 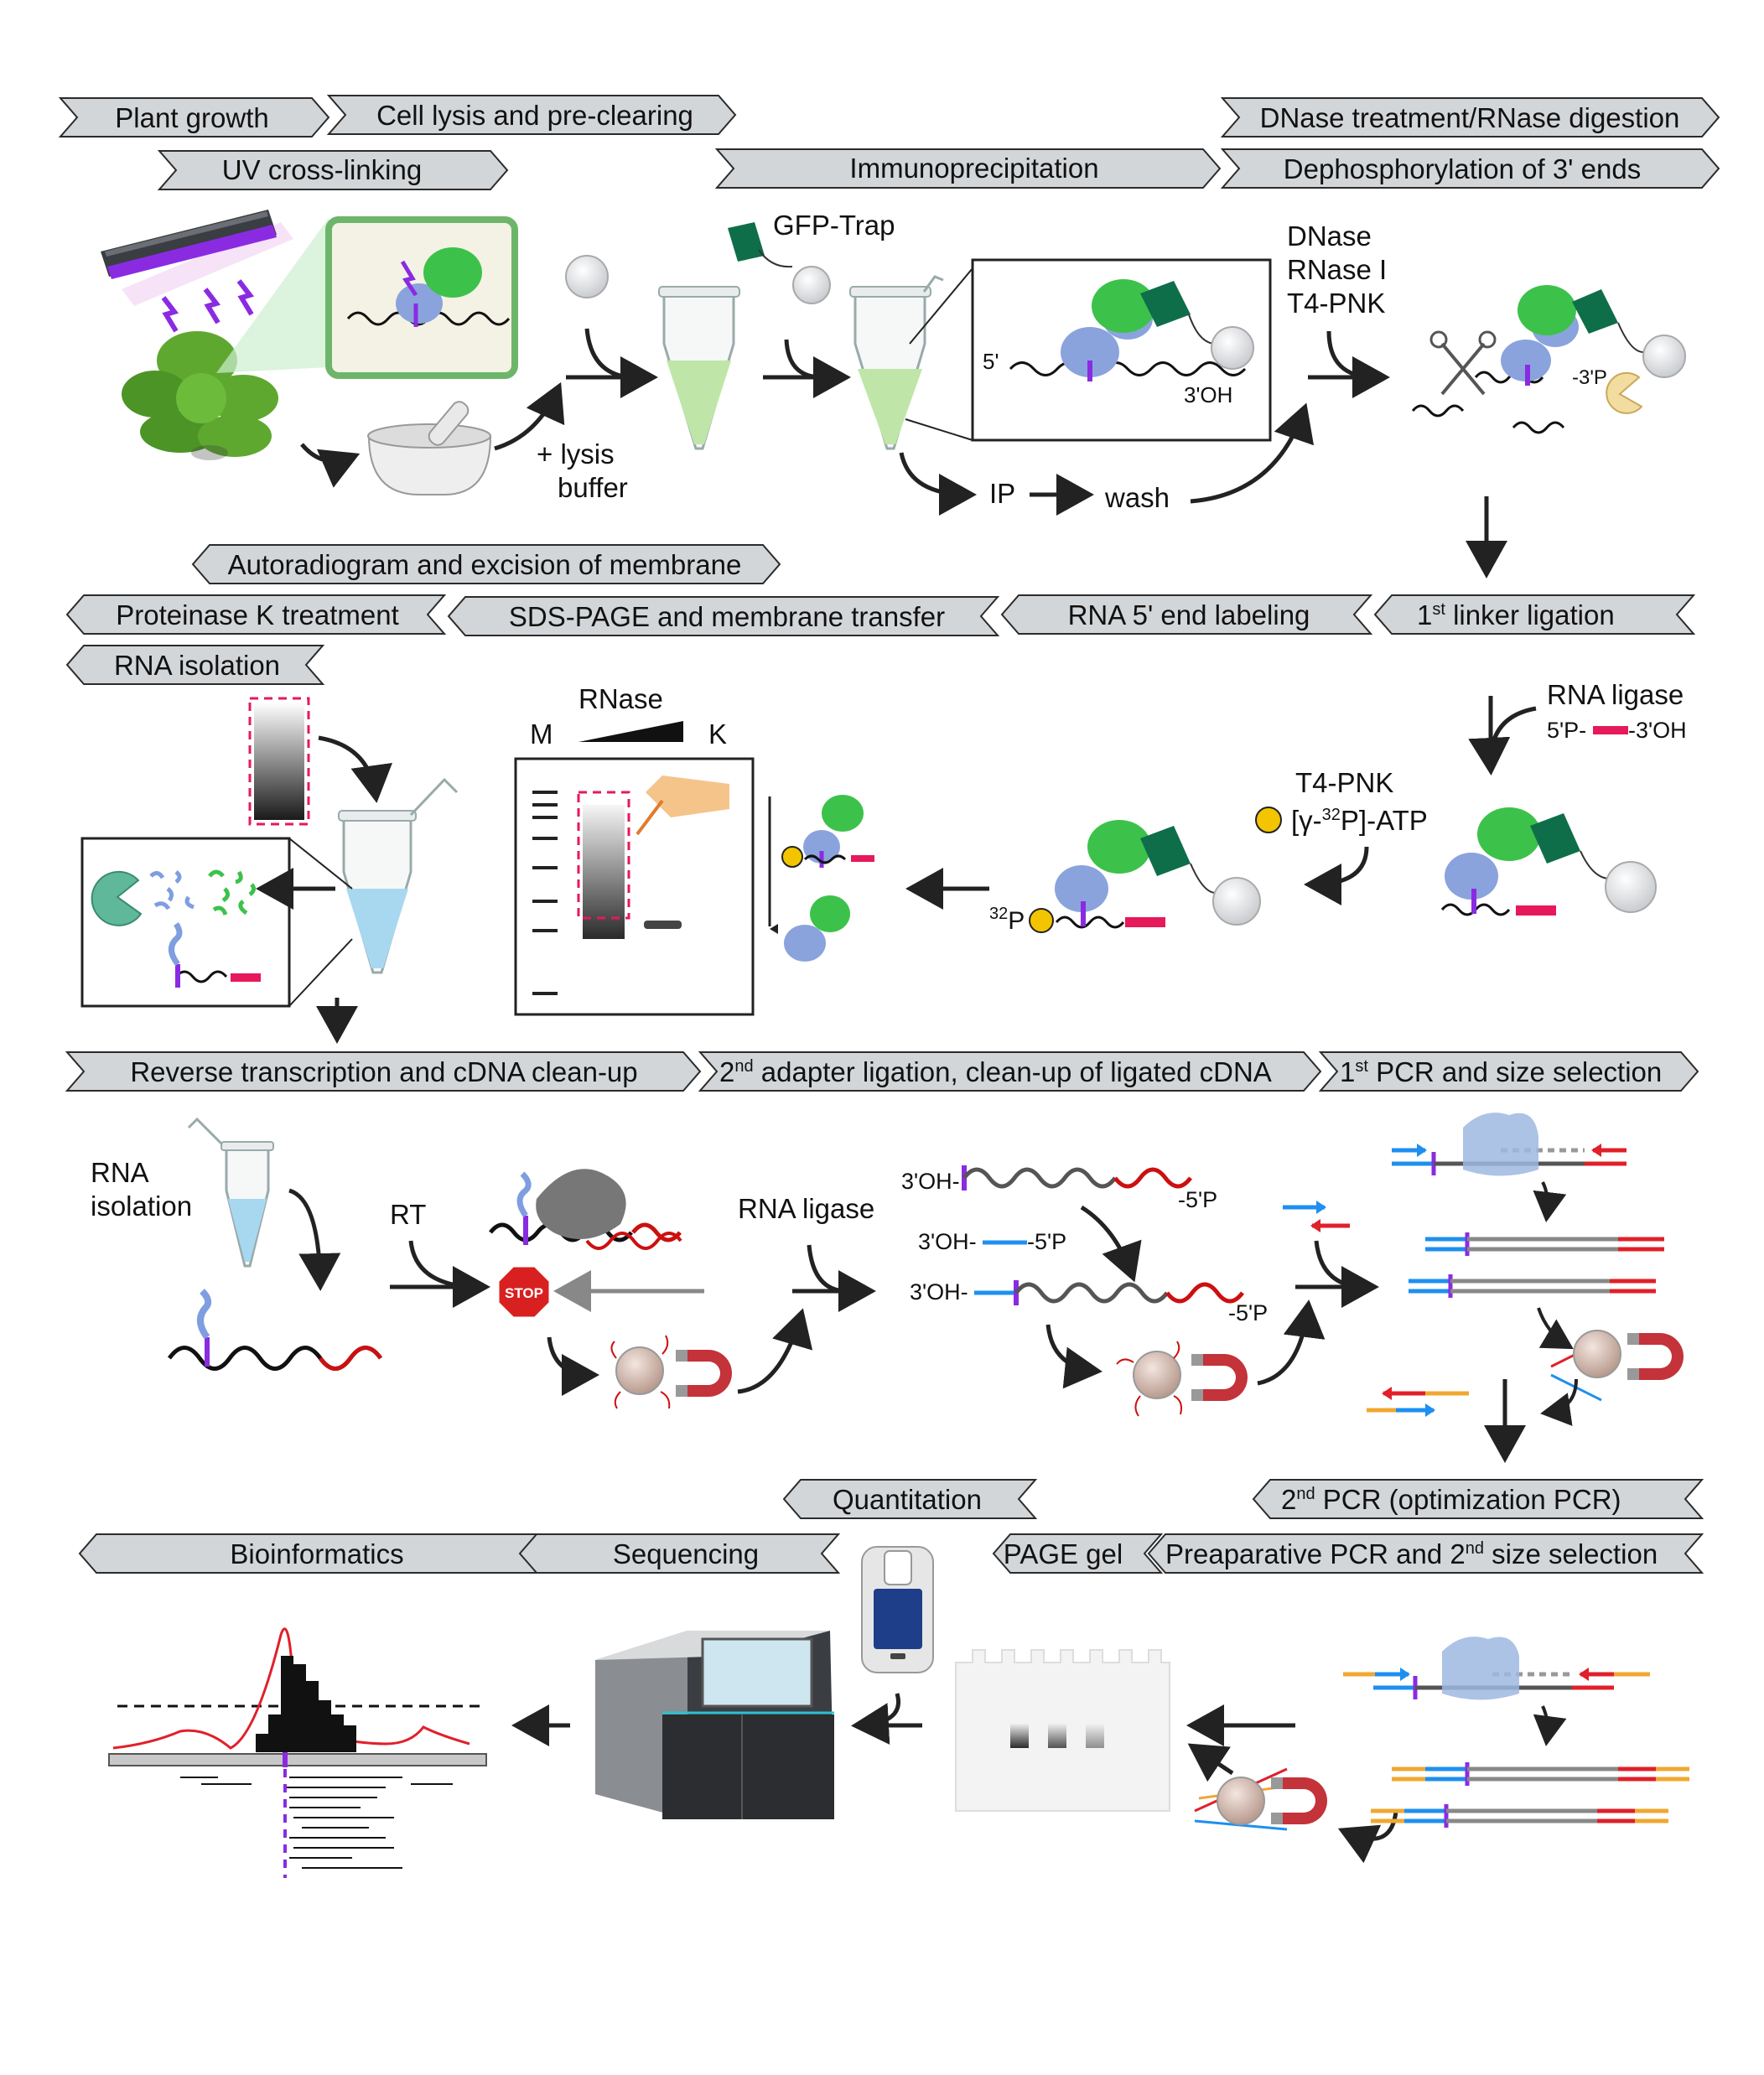 I want to click on svg-text: RNase, so click(x=620, y=698).